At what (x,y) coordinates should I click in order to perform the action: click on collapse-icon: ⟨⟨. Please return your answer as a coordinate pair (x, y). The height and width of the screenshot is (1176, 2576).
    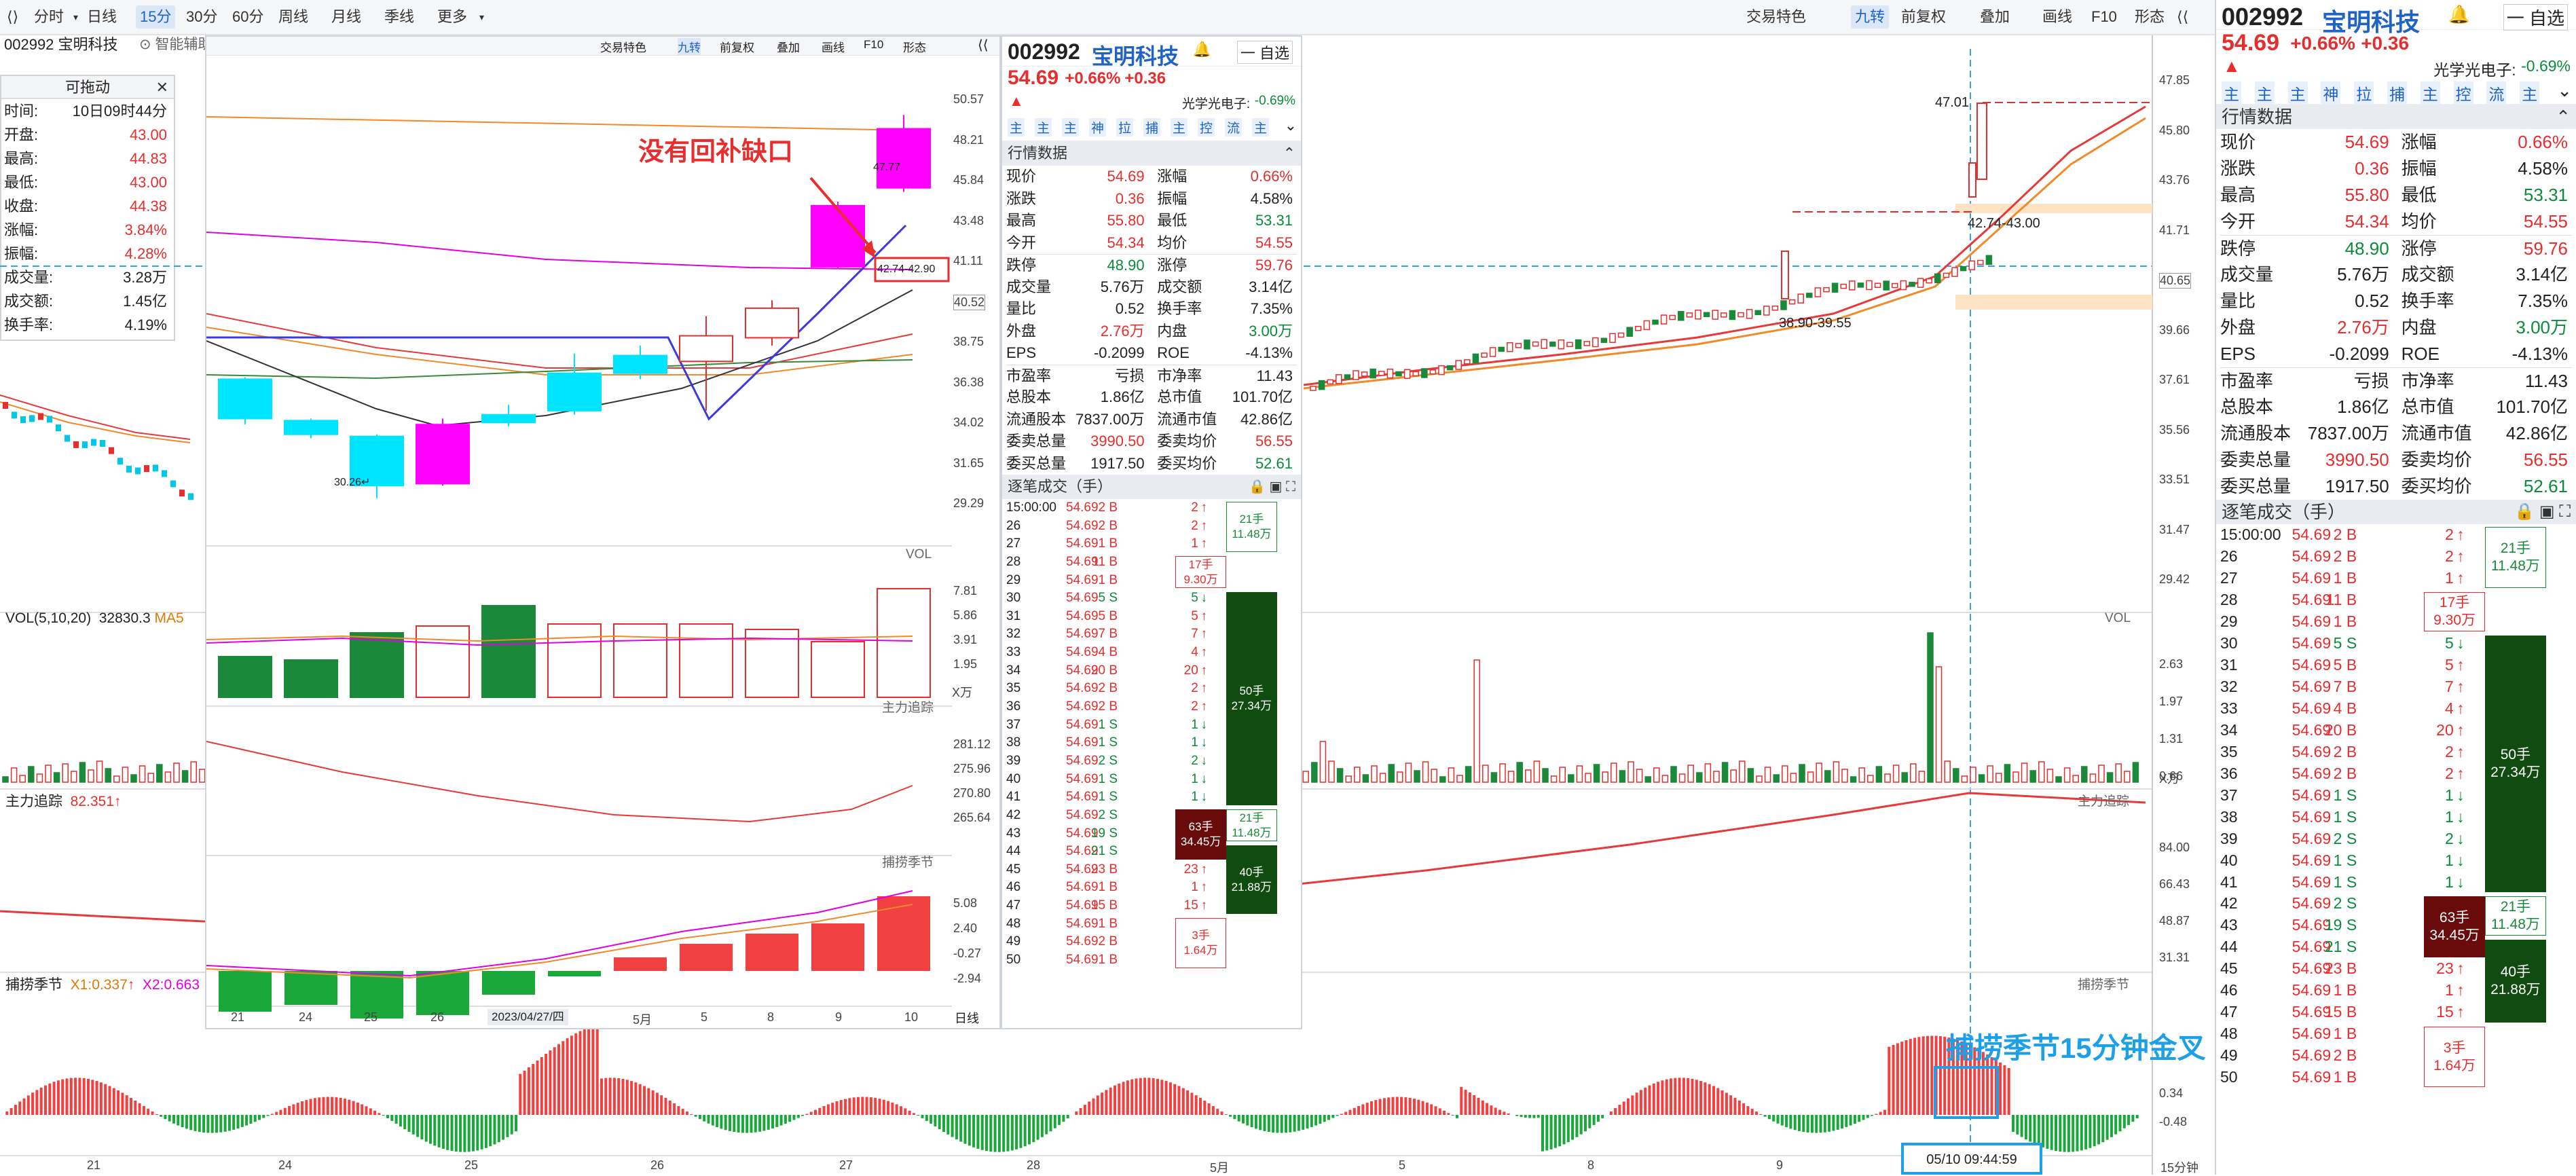
    Looking at the image, I should click on (2182, 17).